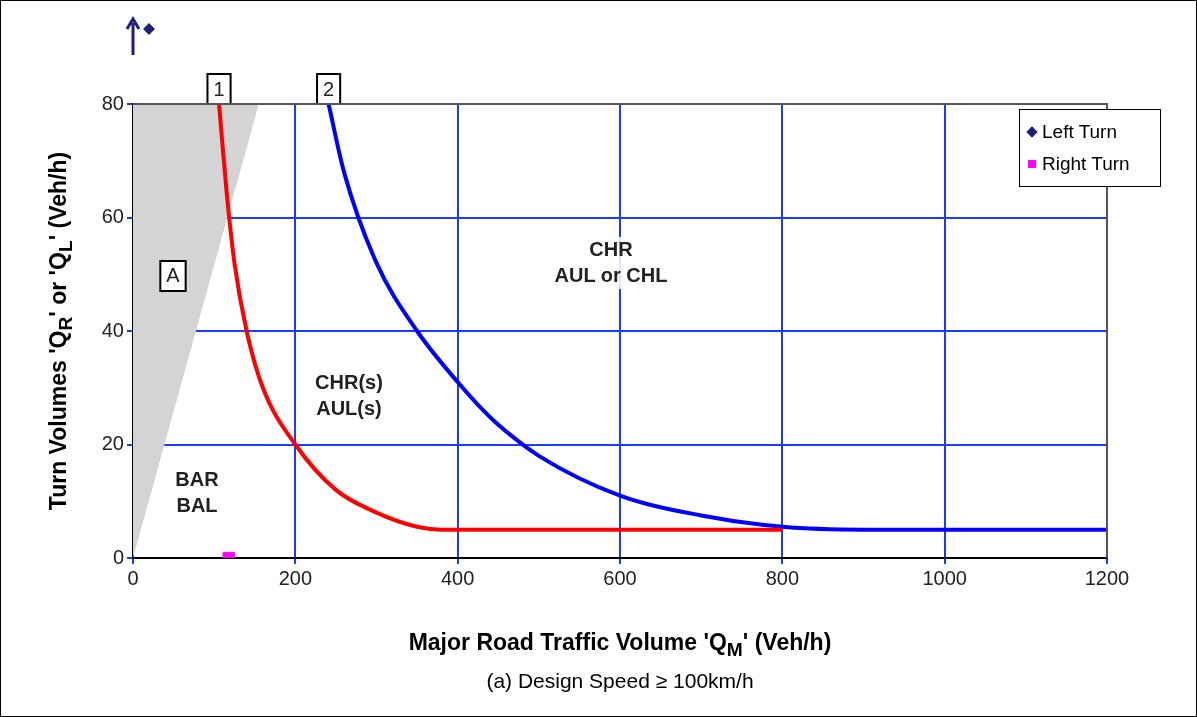  I want to click on x-tick-label: 0, so click(133, 577).